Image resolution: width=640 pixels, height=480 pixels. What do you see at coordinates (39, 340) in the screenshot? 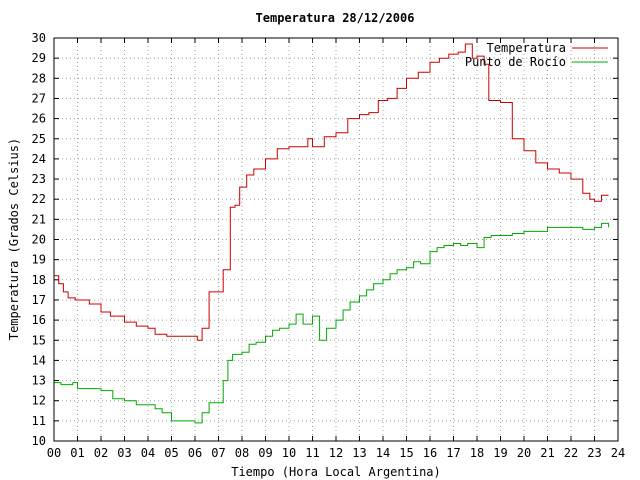
I see `y-tick-label: 15` at bounding box center [39, 340].